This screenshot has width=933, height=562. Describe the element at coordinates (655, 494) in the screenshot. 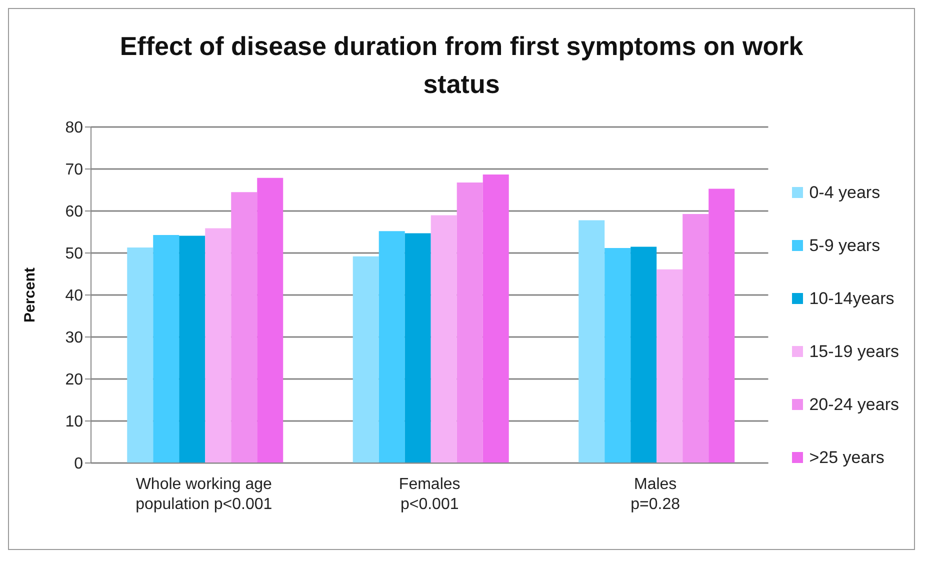

I see `x-tick-label: Males p=0.28` at that location.